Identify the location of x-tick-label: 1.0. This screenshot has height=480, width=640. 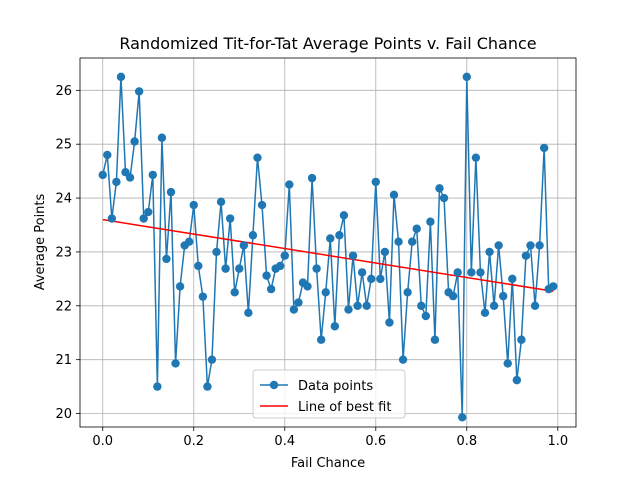
(557, 441).